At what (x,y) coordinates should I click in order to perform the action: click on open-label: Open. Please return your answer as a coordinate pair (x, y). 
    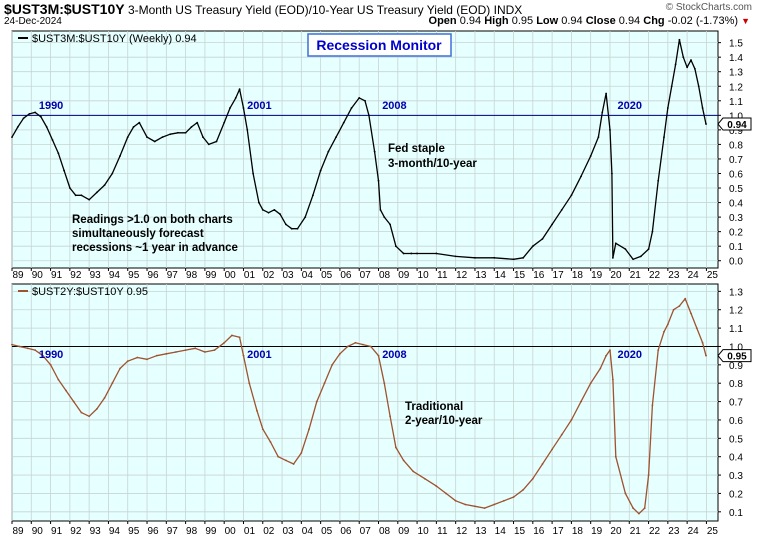
    Looking at the image, I should click on (442, 21).